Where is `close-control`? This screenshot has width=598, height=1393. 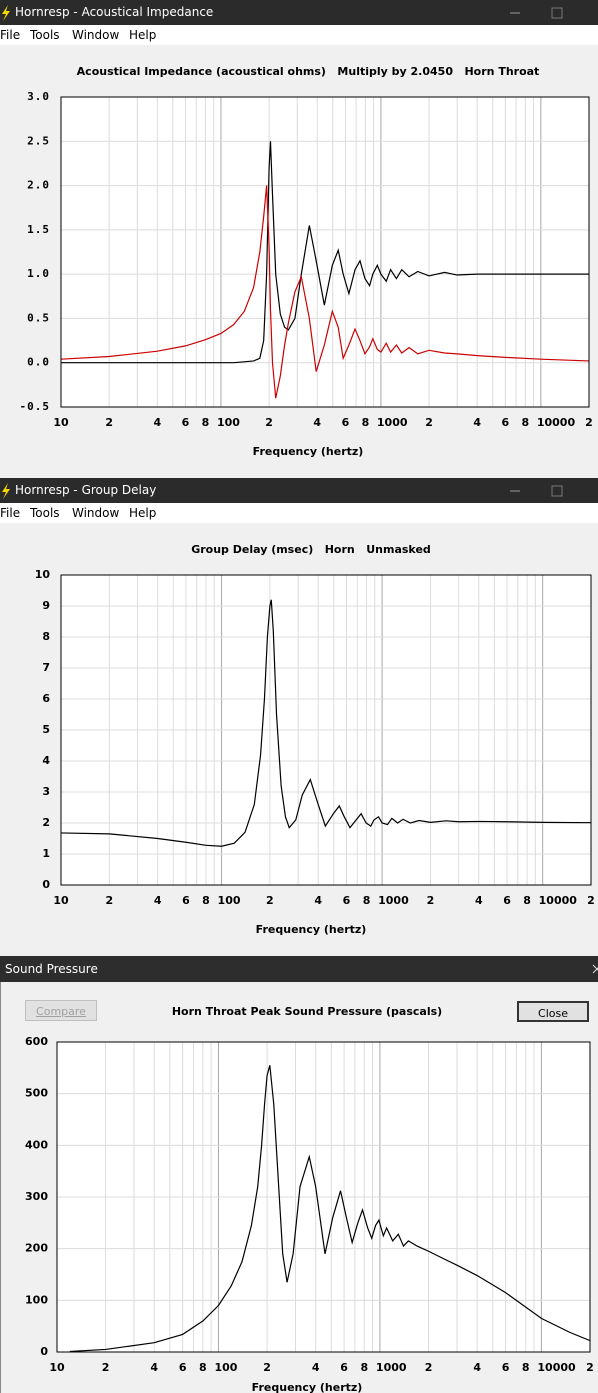 close-control is located at coordinates (594, 969).